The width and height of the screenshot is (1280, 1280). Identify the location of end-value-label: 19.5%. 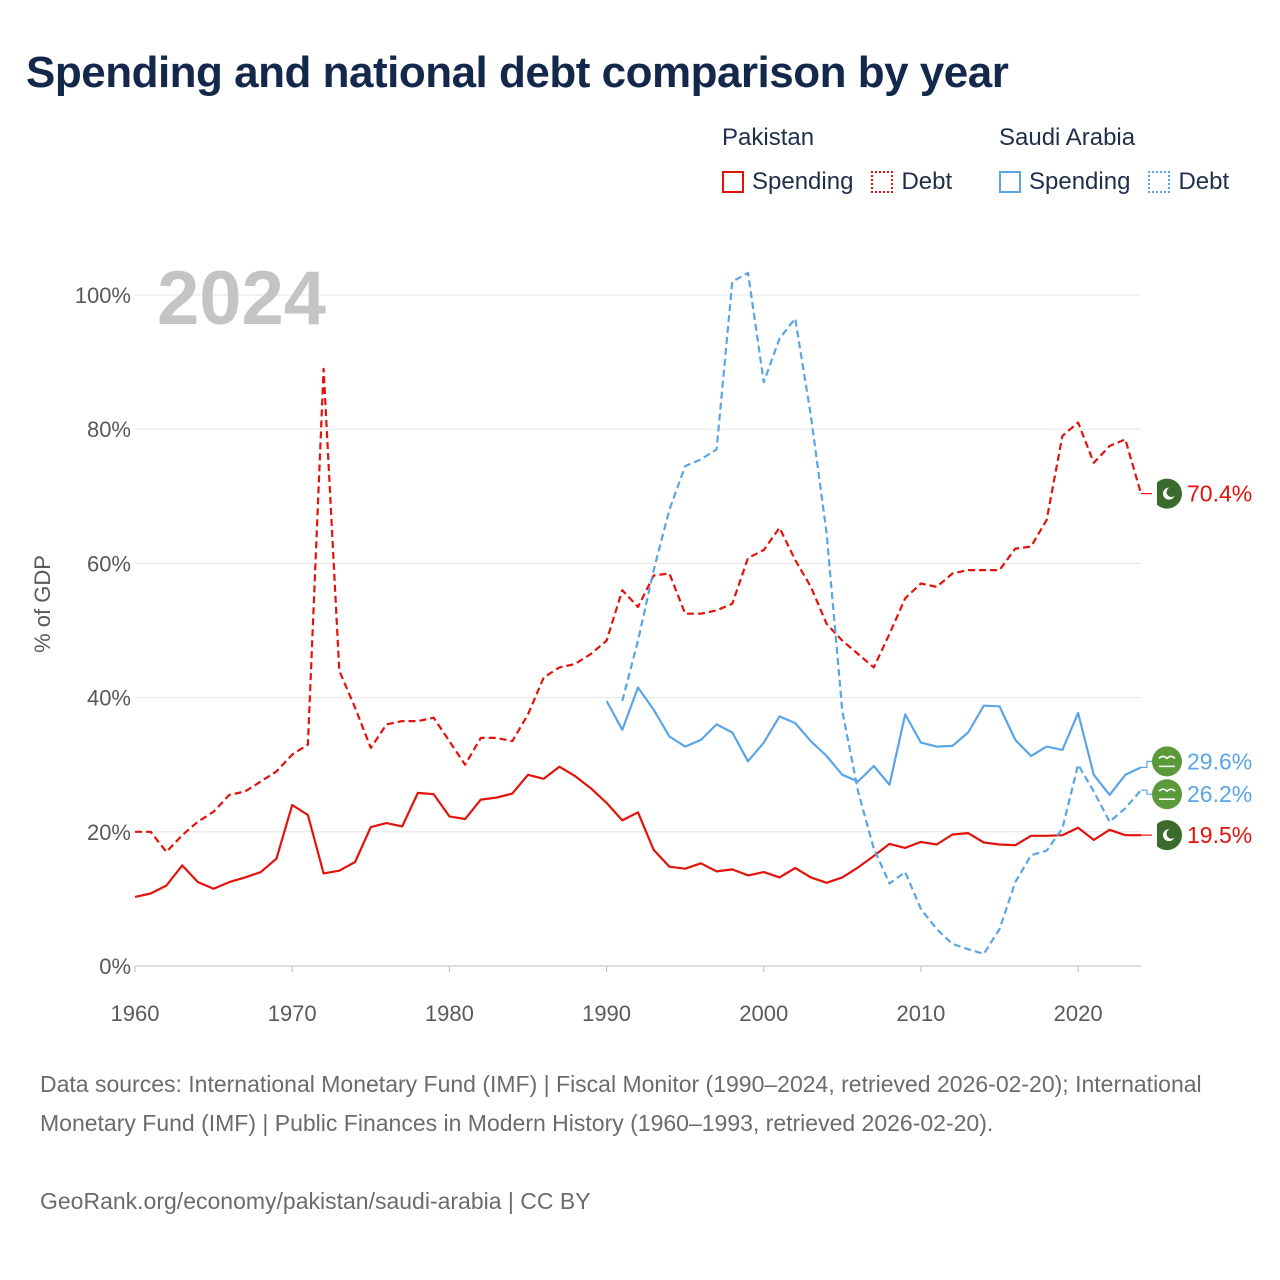
(1219, 835).